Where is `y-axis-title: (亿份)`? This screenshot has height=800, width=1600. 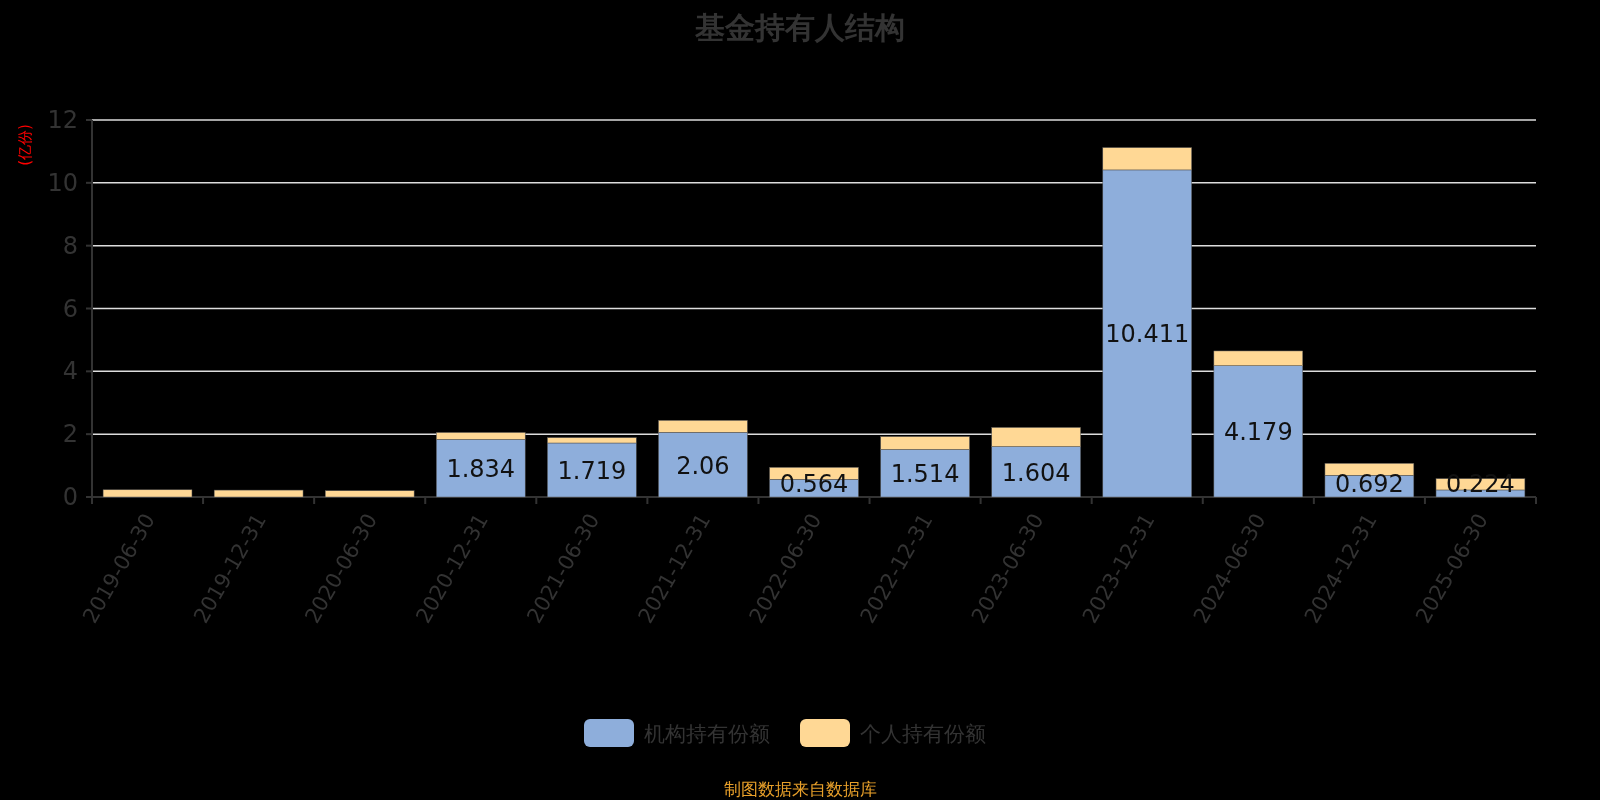 y-axis-title: (亿份) is located at coordinates (25, 145).